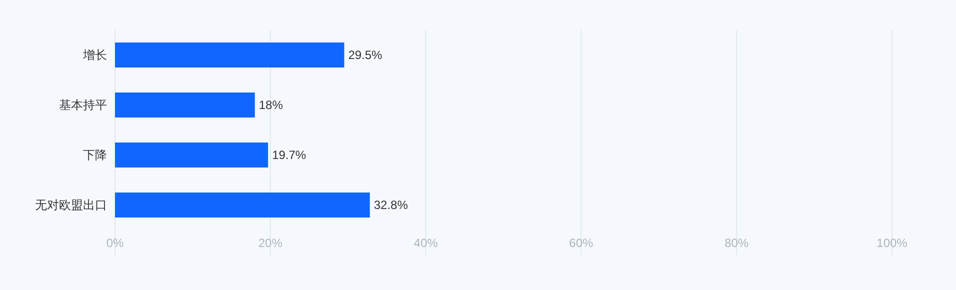  I want to click on data-label: 18%, so click(271, 105).